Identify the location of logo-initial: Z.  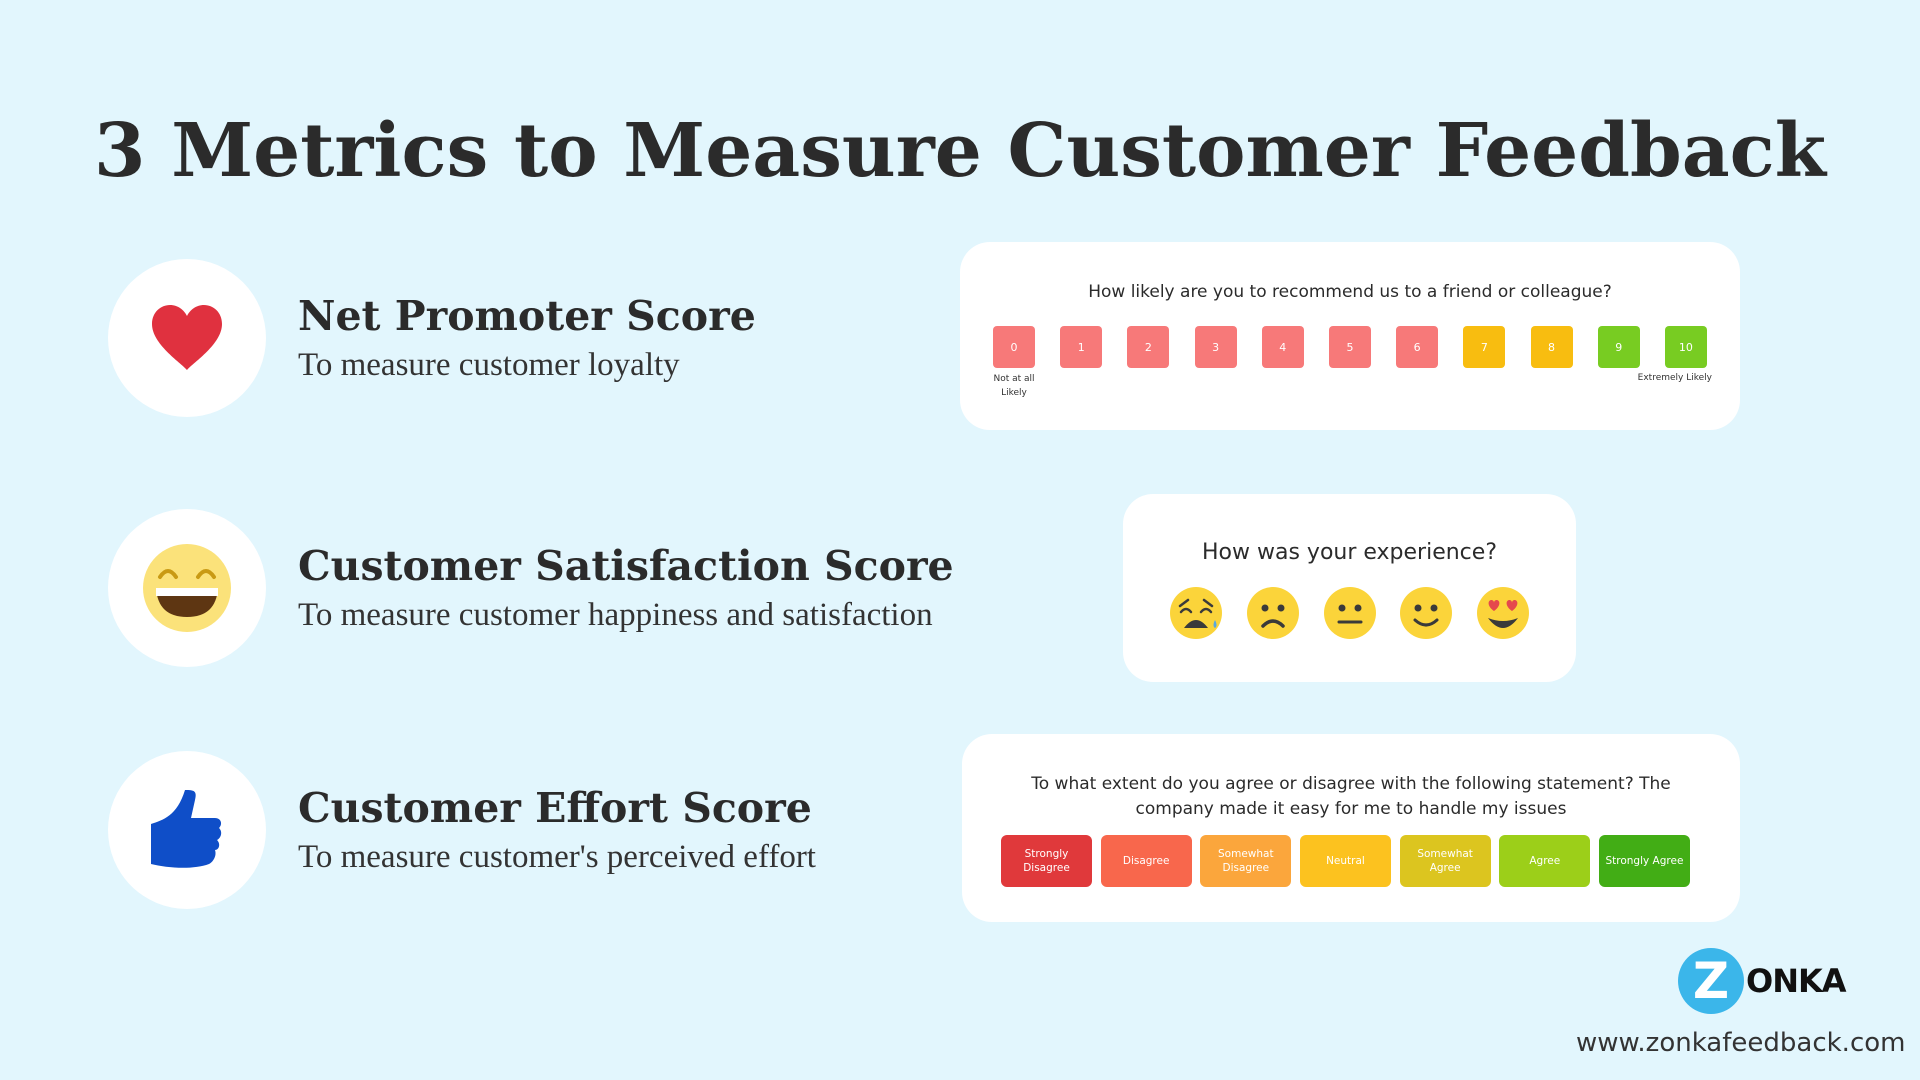
(1711, 981).